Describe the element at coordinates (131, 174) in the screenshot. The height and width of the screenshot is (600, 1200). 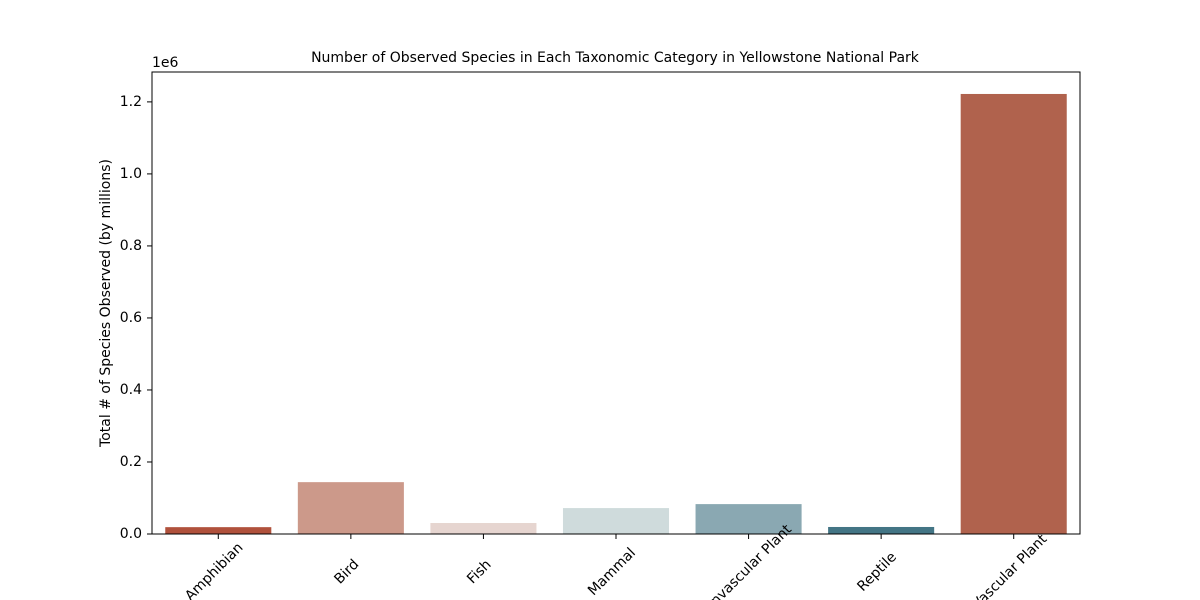
I see `y-tick-label: 1.0` at that location.